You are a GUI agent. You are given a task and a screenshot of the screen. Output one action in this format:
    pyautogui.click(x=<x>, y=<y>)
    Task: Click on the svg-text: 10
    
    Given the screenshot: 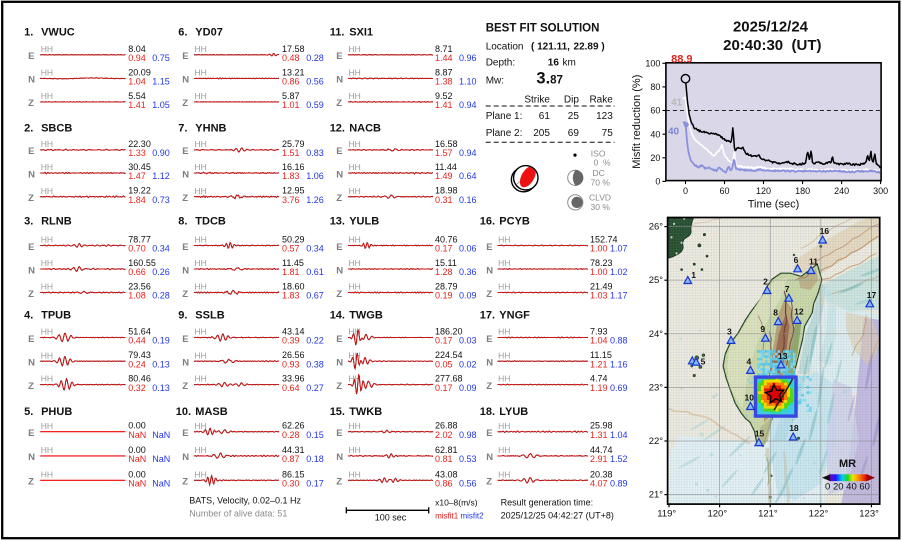 What is the action you would take?
    pyautogui.click(x=750, y=398)
    